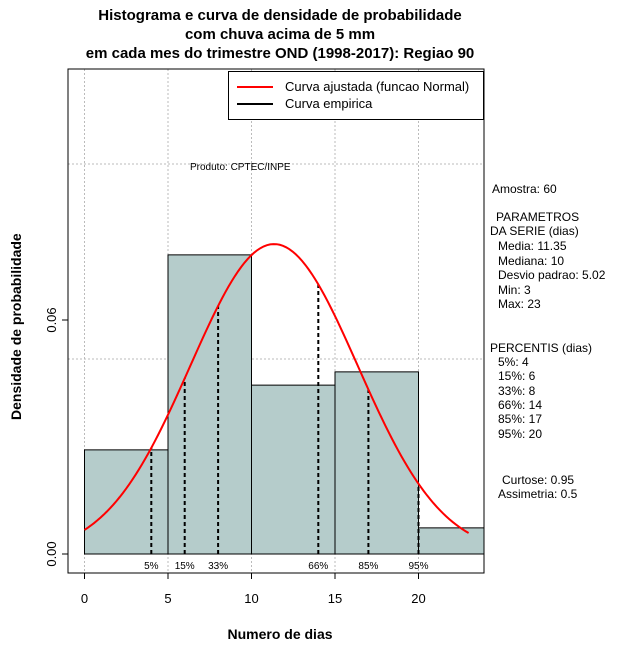 The image size is (640, 660). What do you see at coordinates (280, 634) in the screenshot?
I see `x-axis-label: Numero de dias` at bounding box center [280, 634].